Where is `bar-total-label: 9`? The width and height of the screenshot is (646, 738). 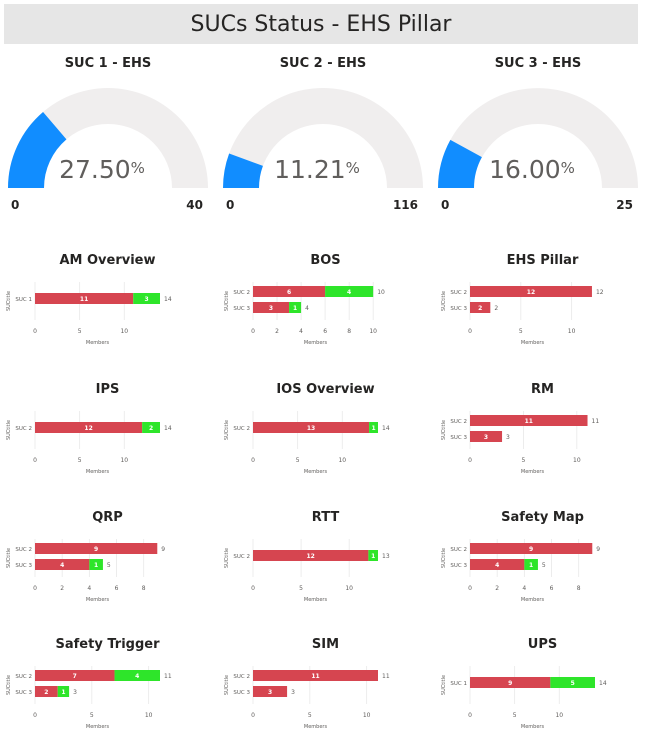
bar-total-label: 9 is located at coordinates (598, 549).